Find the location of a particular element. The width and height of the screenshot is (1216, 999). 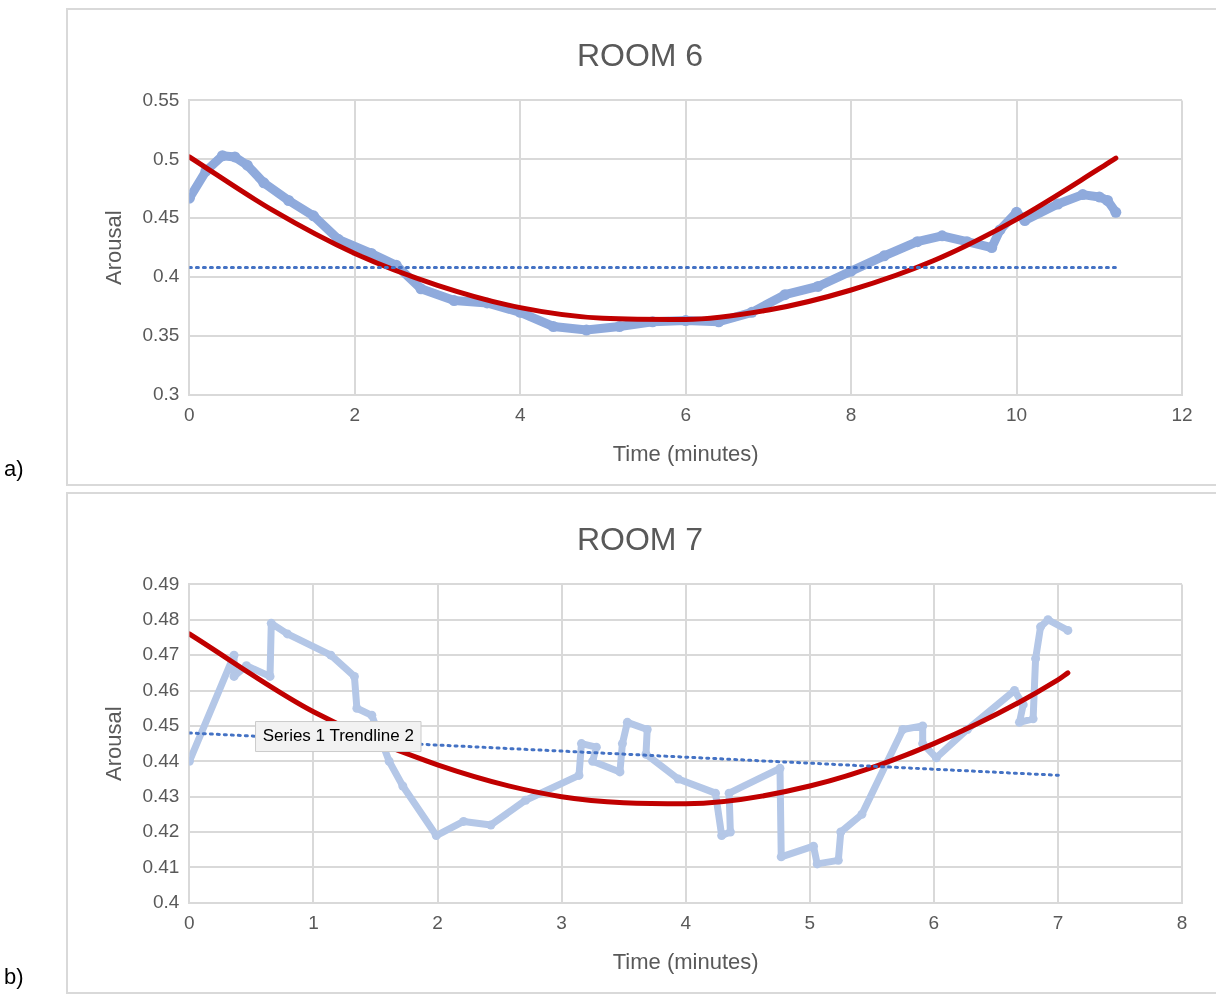

x-tick-label: 7 is located at coordinates (1058, 923).